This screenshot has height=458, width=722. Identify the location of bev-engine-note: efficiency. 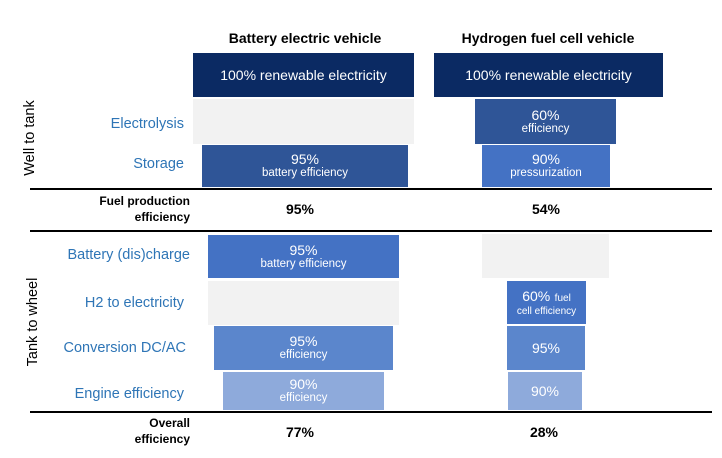
(303, 398).